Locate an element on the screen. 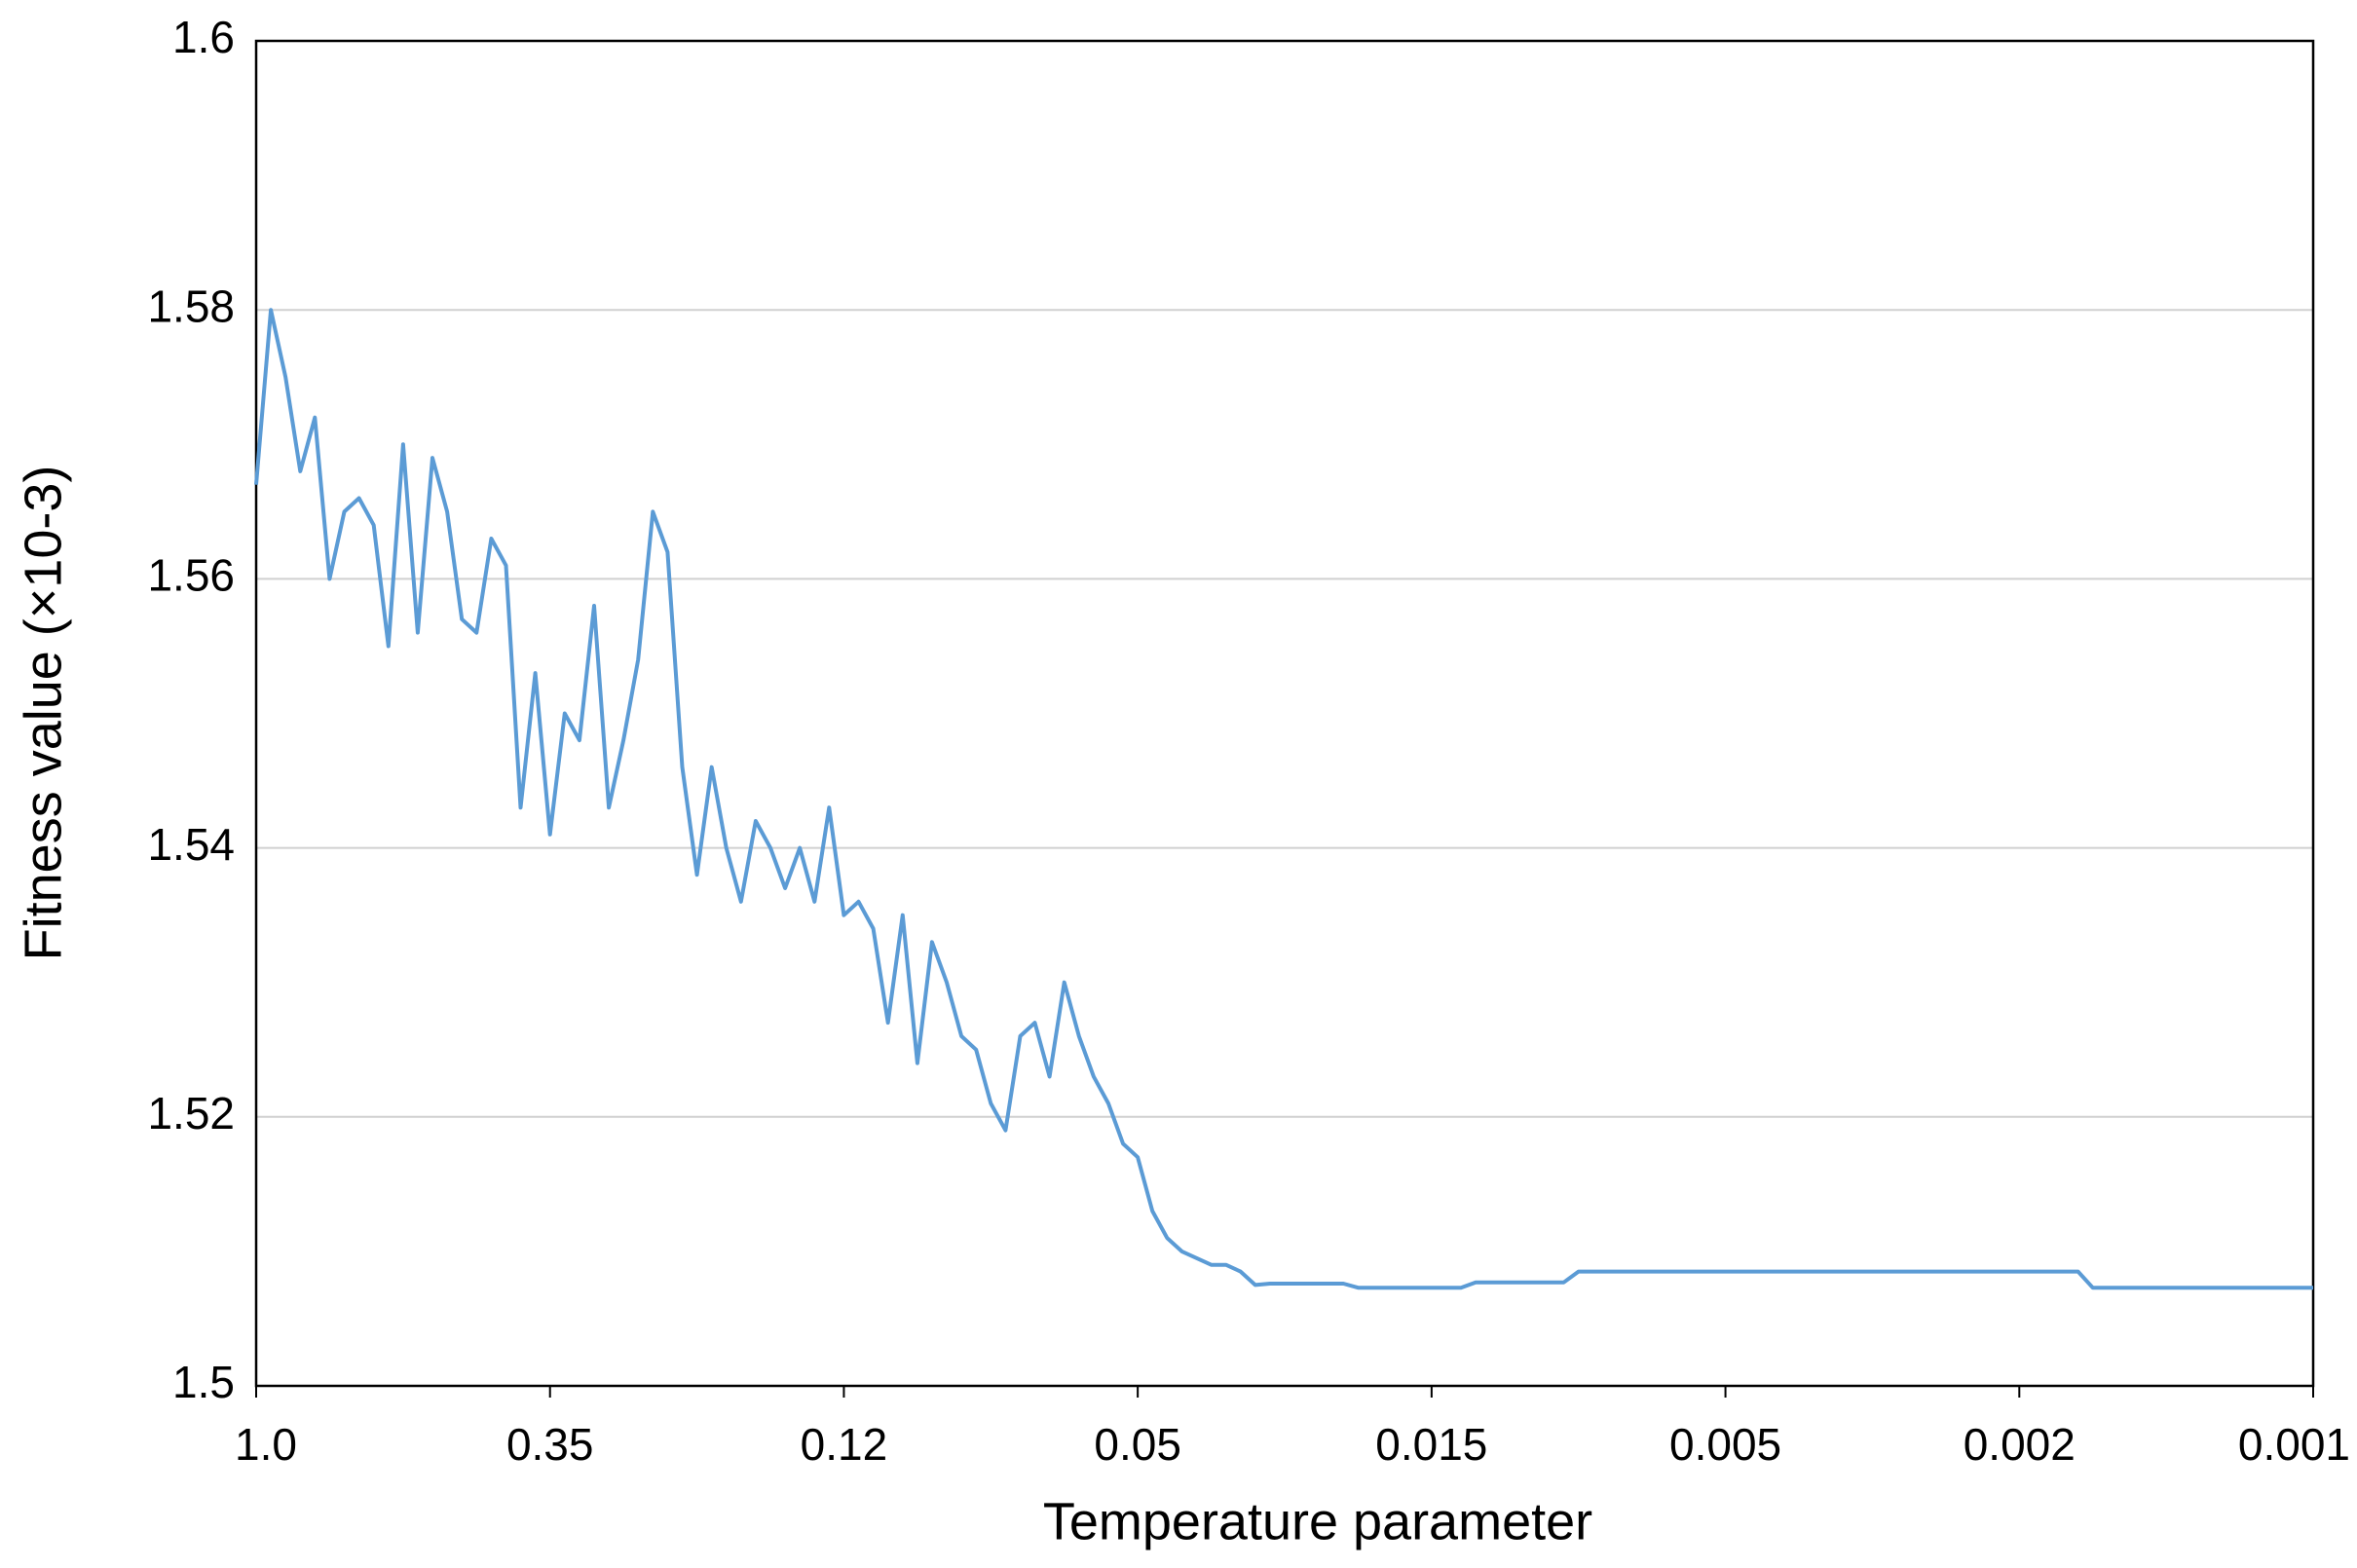  y-axis-title: Fitness value (×10-3) is located at coordinates (43, 713).